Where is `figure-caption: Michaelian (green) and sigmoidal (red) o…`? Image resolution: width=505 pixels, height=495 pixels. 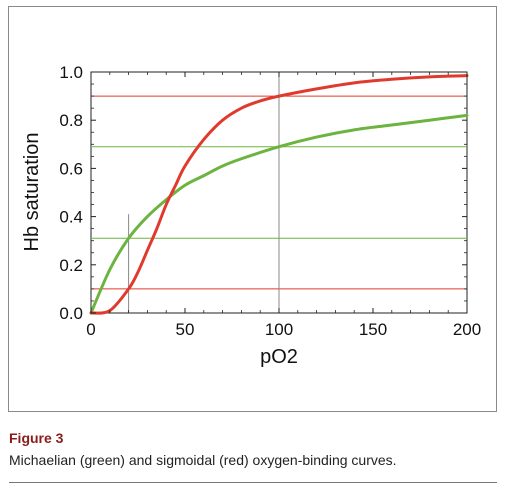 figure-caption: Michaelian (green) and sigmoidal (red) o… is located at coordinates (203, 460).